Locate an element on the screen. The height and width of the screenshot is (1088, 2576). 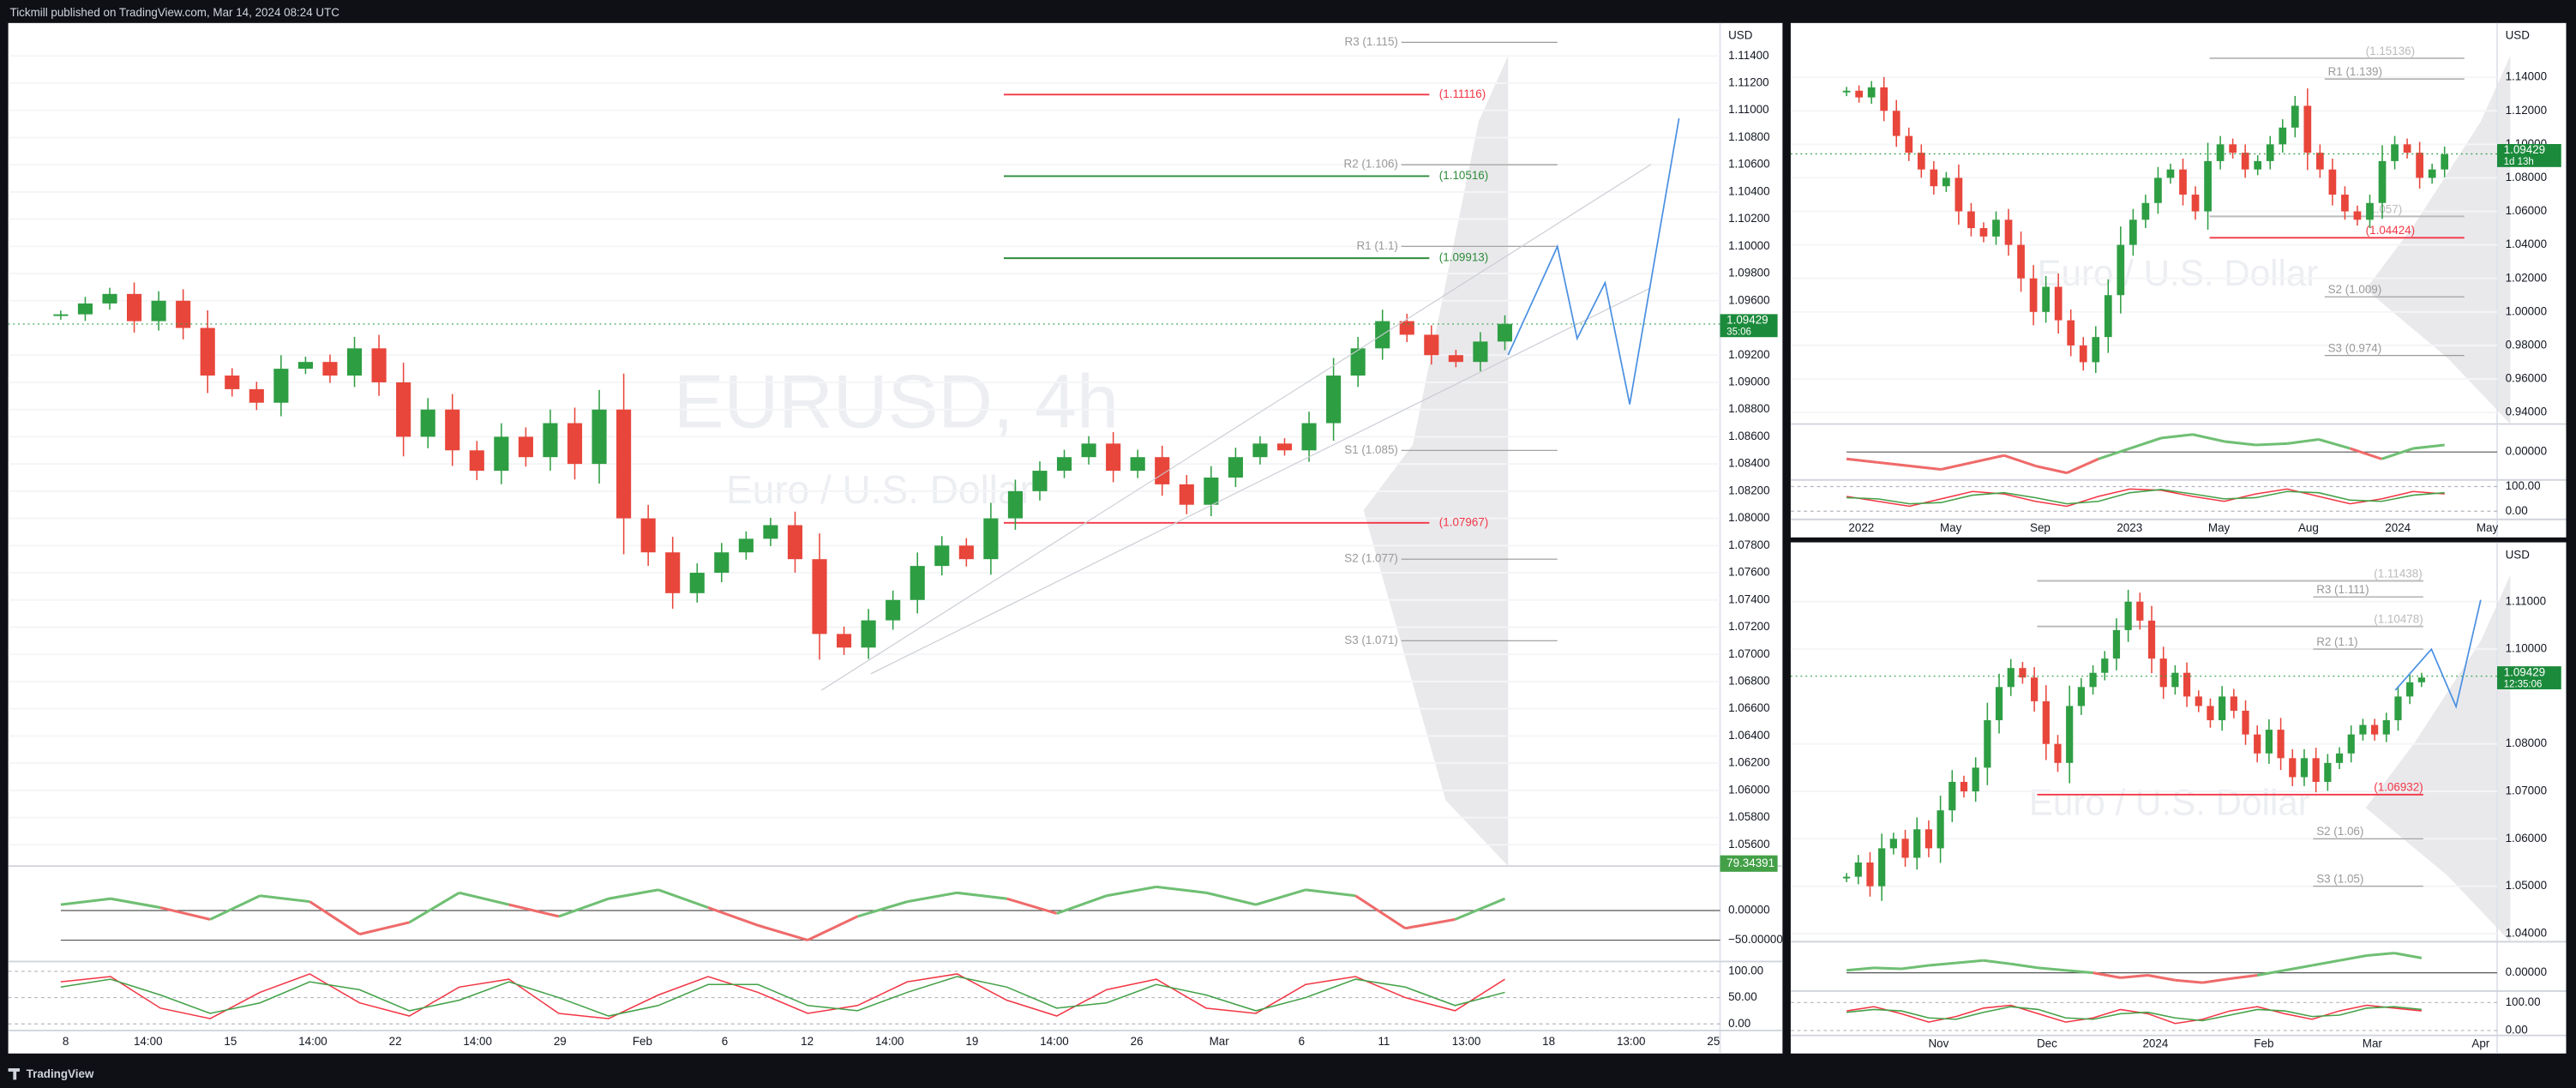
level-label: S3 (0.974) is located at coordinates (2355, 348).